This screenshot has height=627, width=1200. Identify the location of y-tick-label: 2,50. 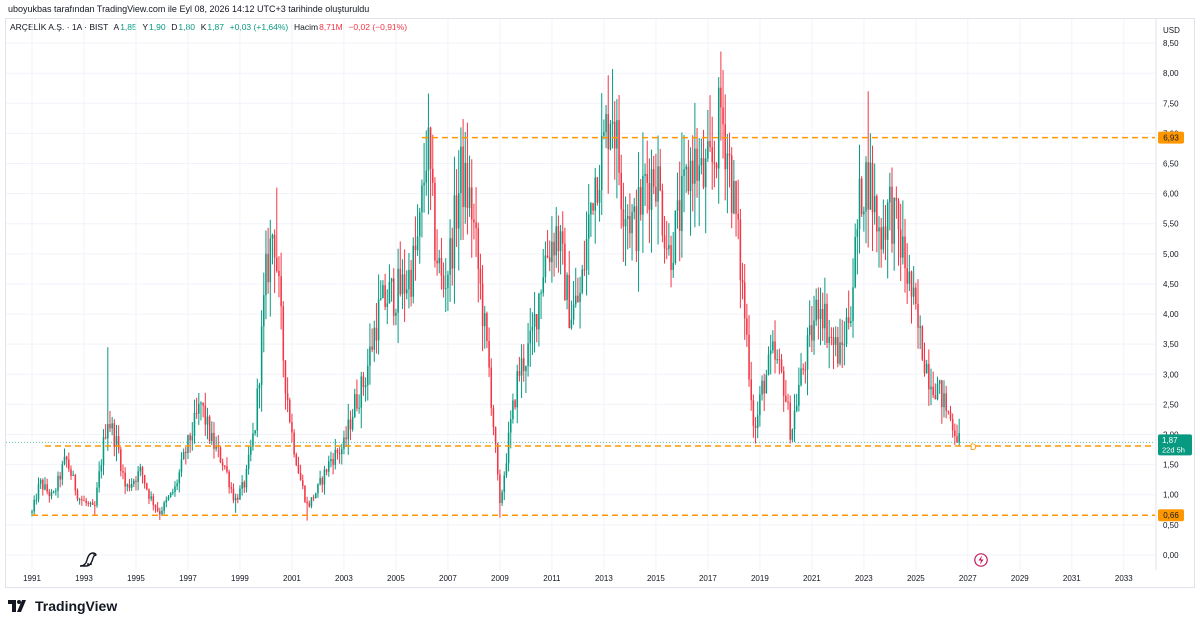
(1171, 404).